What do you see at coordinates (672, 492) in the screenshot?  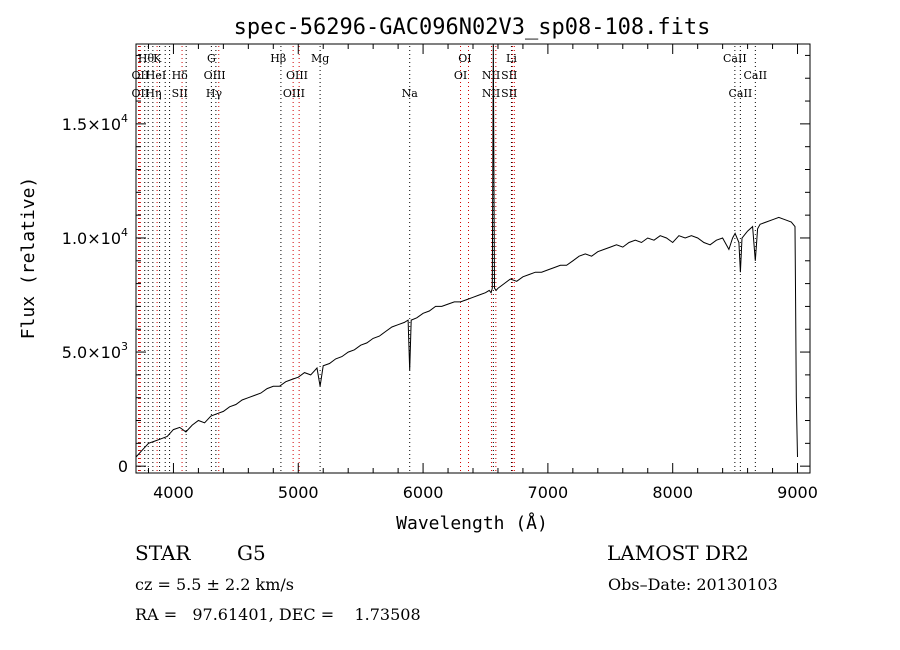 I see `x-tick-label: 8000` at bounding box center [672, 492].